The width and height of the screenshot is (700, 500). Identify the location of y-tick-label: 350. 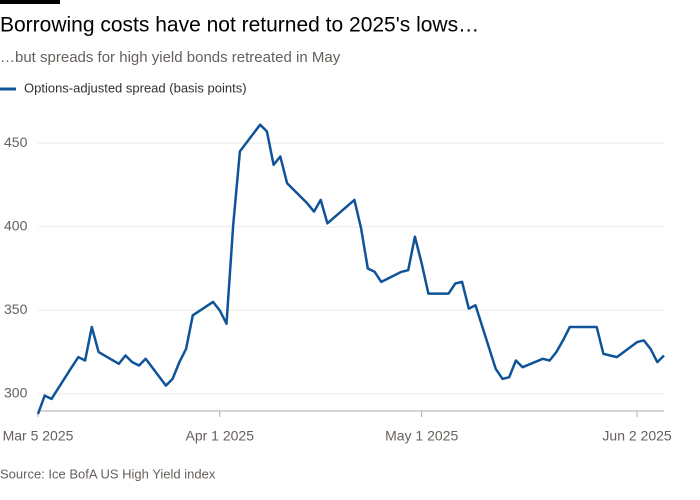
(16, 309).